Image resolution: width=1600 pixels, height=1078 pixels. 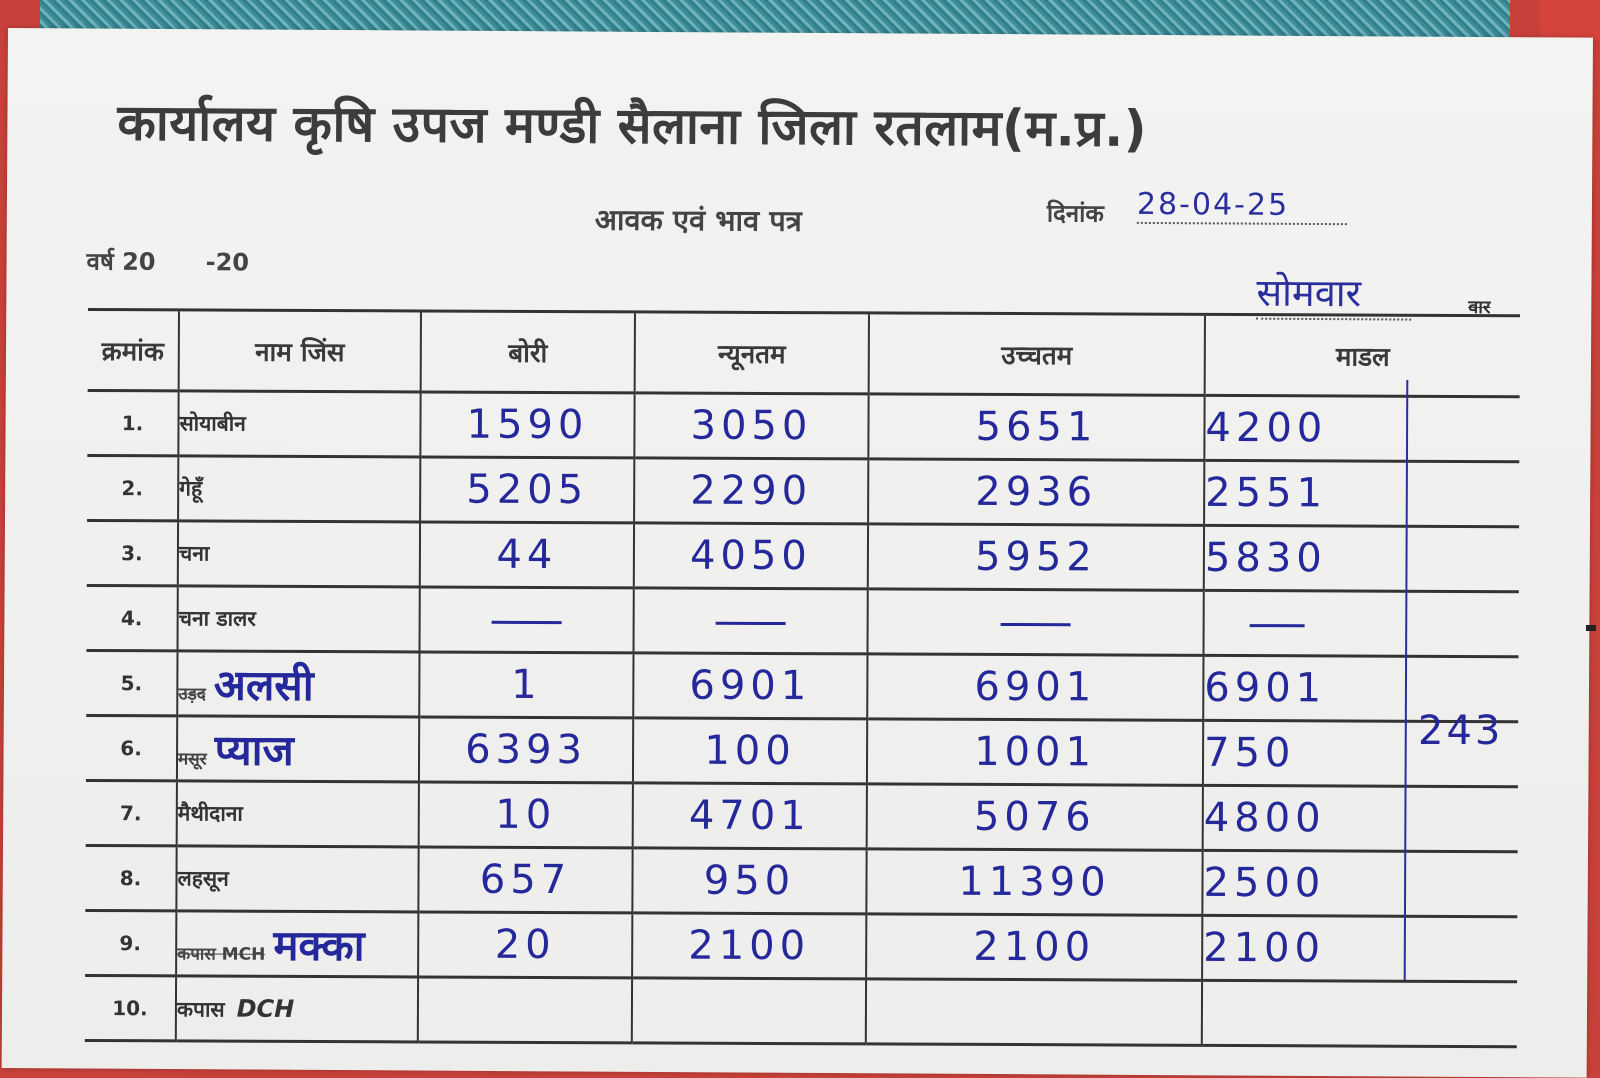 I want to click on table-row: 2. गेहूँ 5205 2290 2936 2551, so click(x=803, y=491).